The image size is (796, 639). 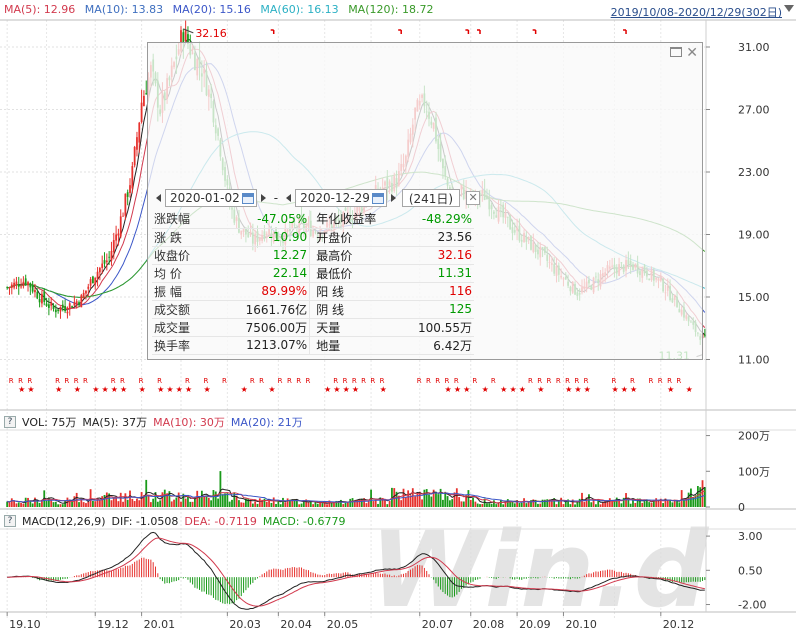 I want to click on vol-ma5-label: MA(5): 37万, so click(x=115, y=422).